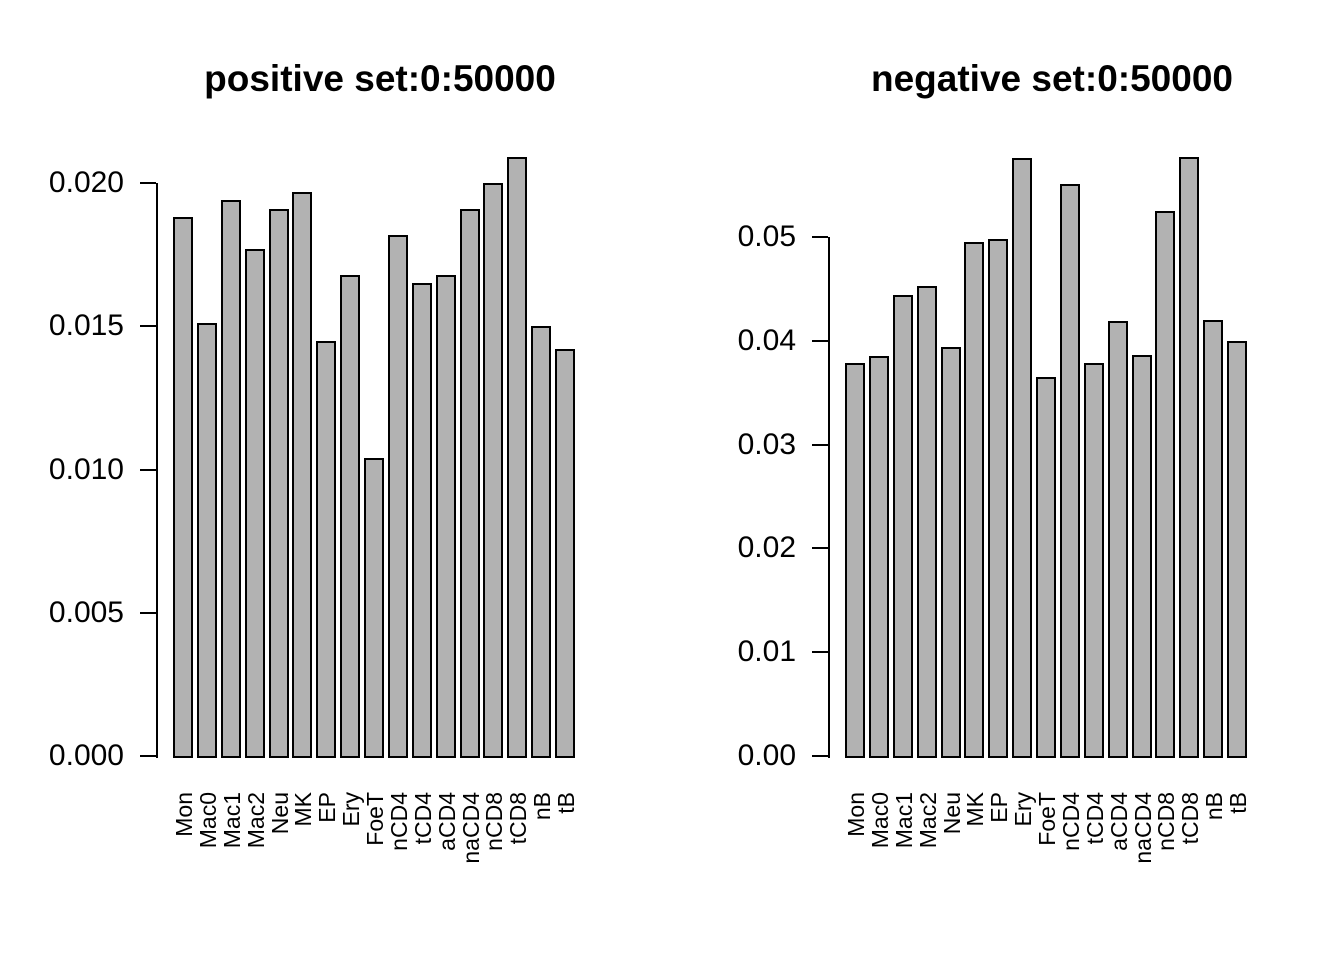 This screenshot has height=960, width=1344. Describe the element at coordinates (766, 651) in the screenshot. I see `y-tick-label: 0.01` at that location.